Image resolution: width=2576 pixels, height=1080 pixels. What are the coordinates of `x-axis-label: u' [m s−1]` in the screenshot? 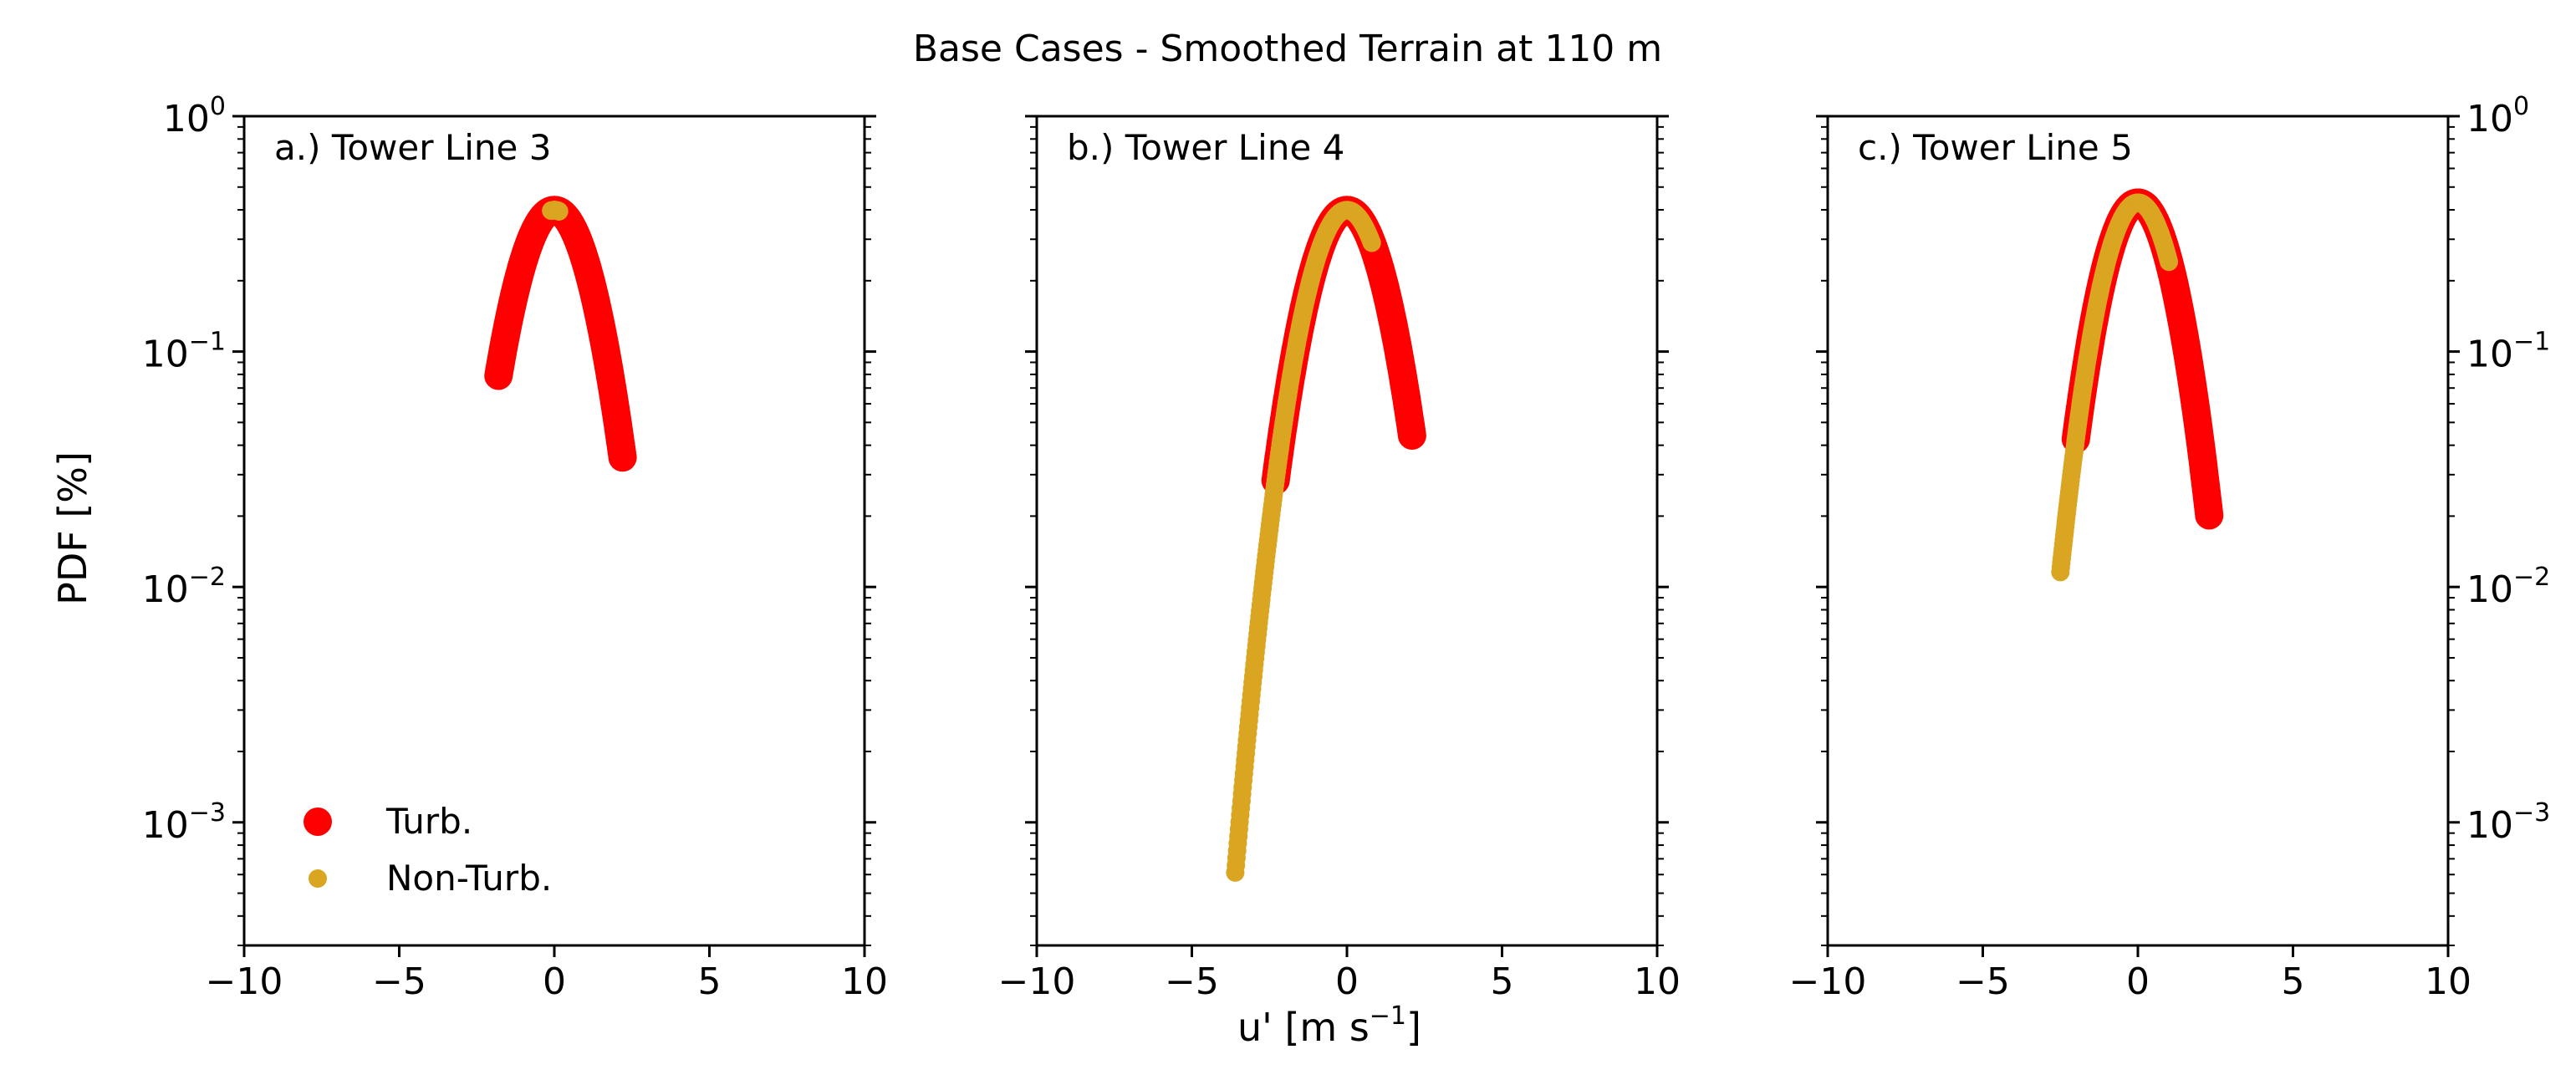 It's located at (1329, 1025).